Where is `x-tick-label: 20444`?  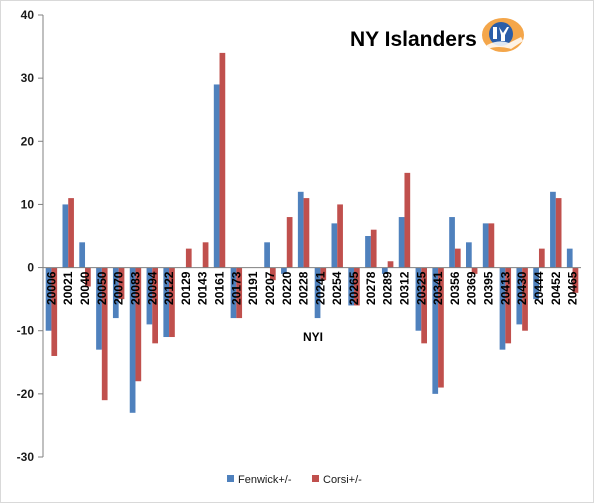
x-tick-label: 20444 is located at coordinates (539, 288).